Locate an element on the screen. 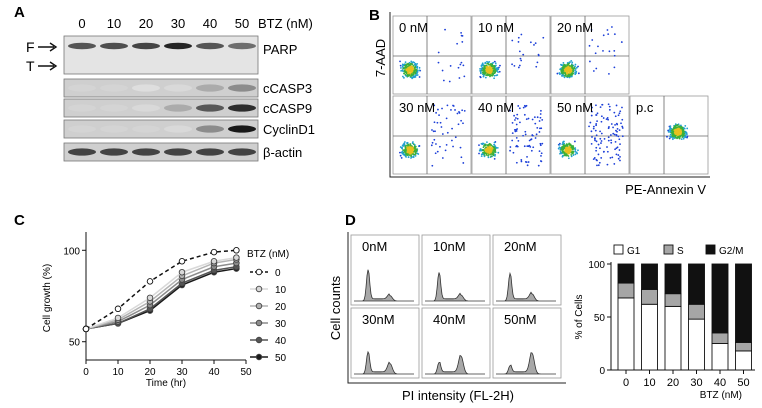 The height and width of the screenshot is (408, 762). legend-swatch is located at coordinates (710, 249).